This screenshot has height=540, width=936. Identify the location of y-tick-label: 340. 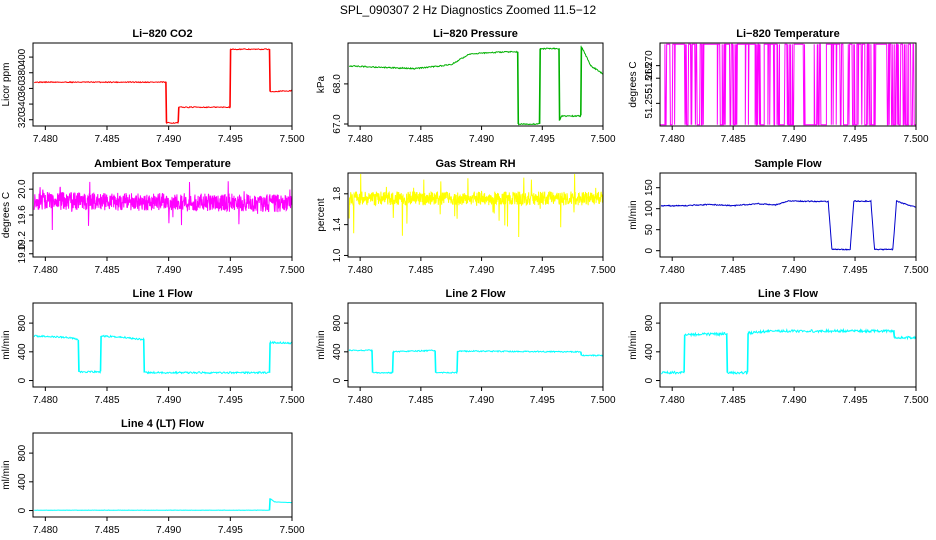
(22, 103).